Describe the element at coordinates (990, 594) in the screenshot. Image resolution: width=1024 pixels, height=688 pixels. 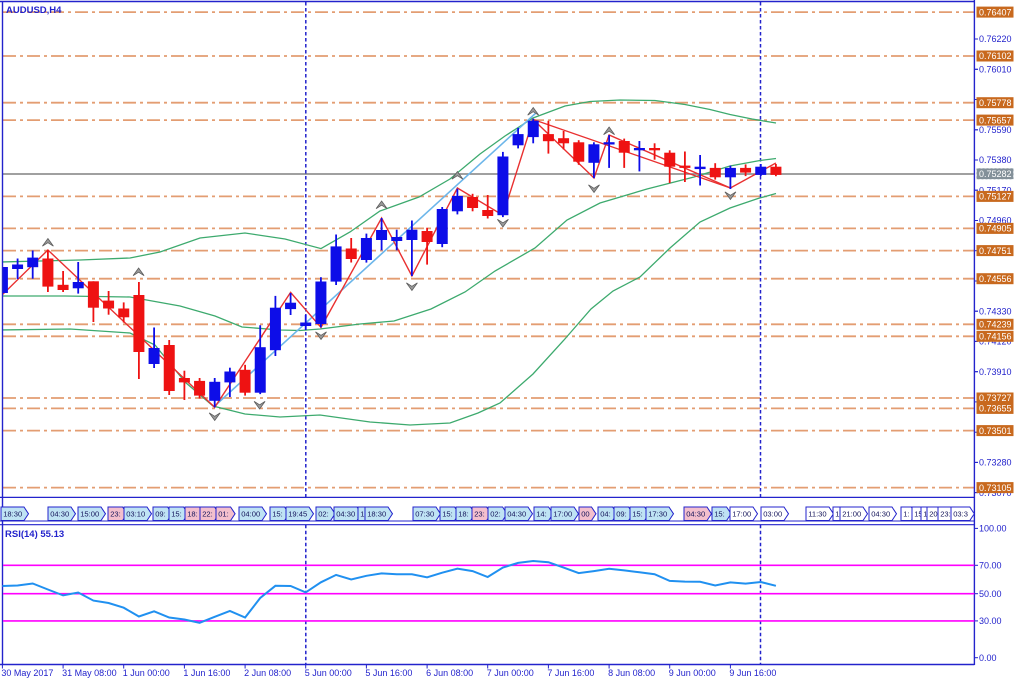
I see `svg-text: 50.00` at that location.